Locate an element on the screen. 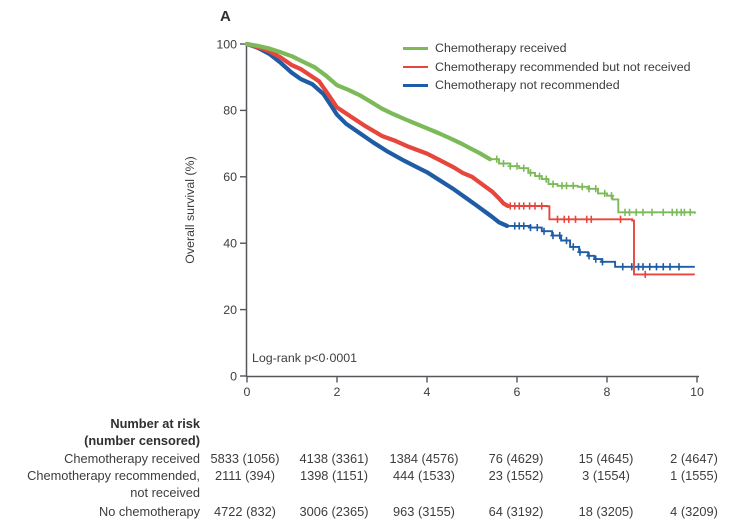 Image resolution: width=734 pixels, height=532 pixels. risk-cell: 76 (4629) is located at coordinates (516, 458).